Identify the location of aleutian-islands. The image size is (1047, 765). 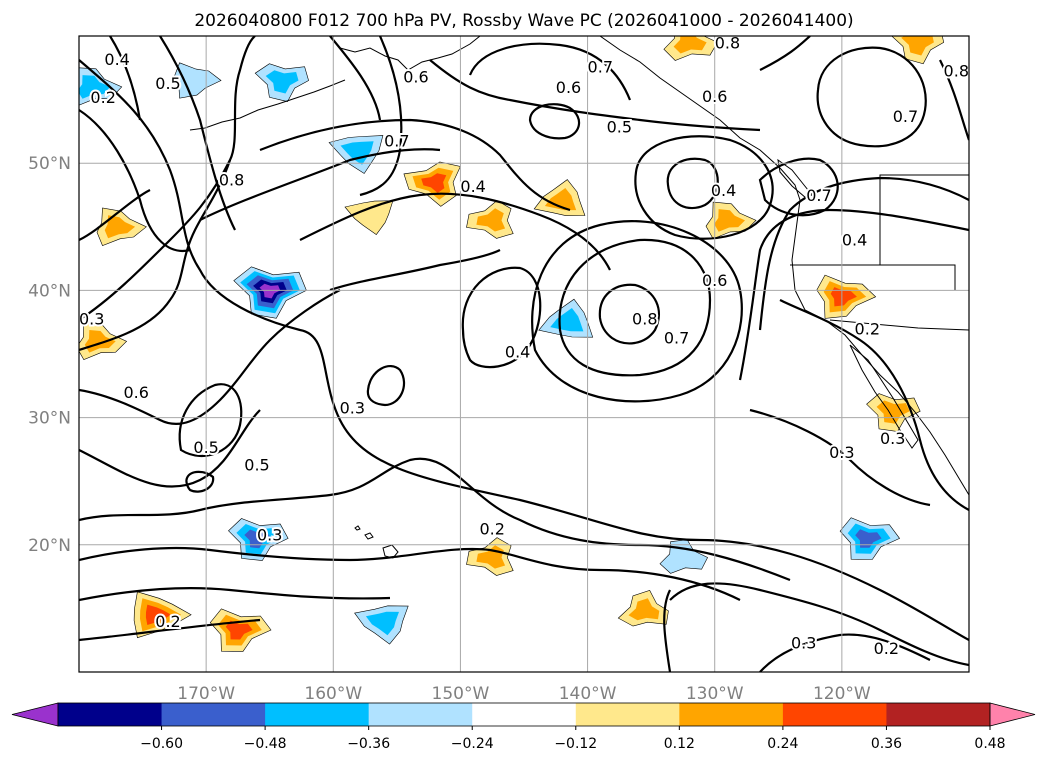
(267, 105).